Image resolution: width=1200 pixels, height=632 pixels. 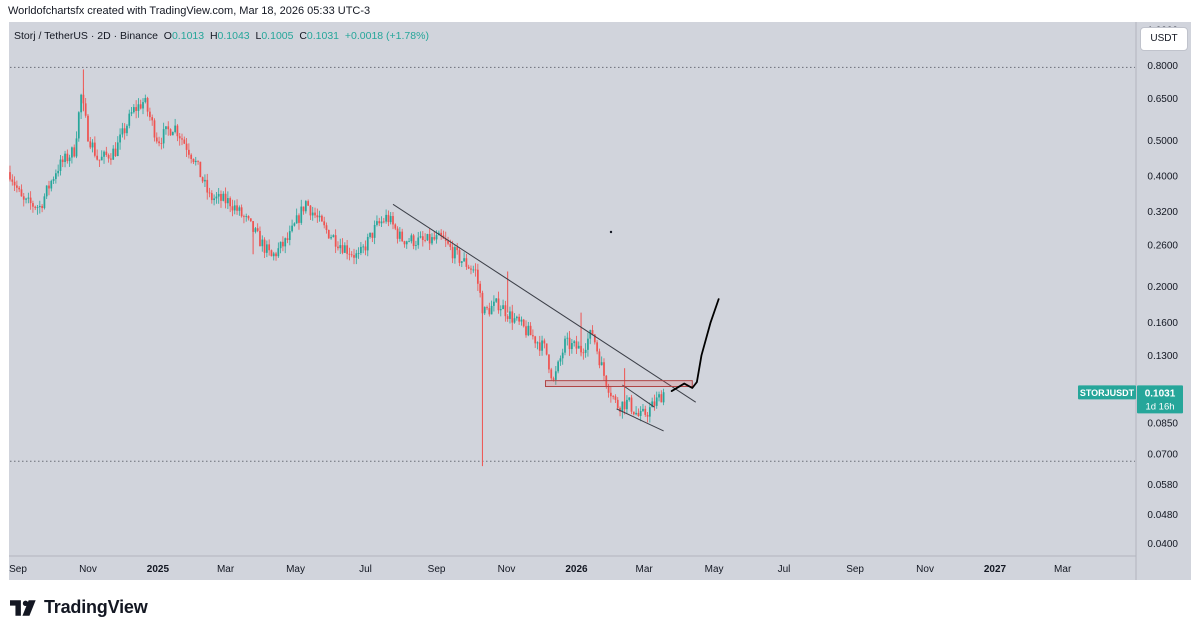 What do you see at coordinates (277, 36) in the screenshot?
I see `low-value: 0.1005` at bounding box center [277, 36].